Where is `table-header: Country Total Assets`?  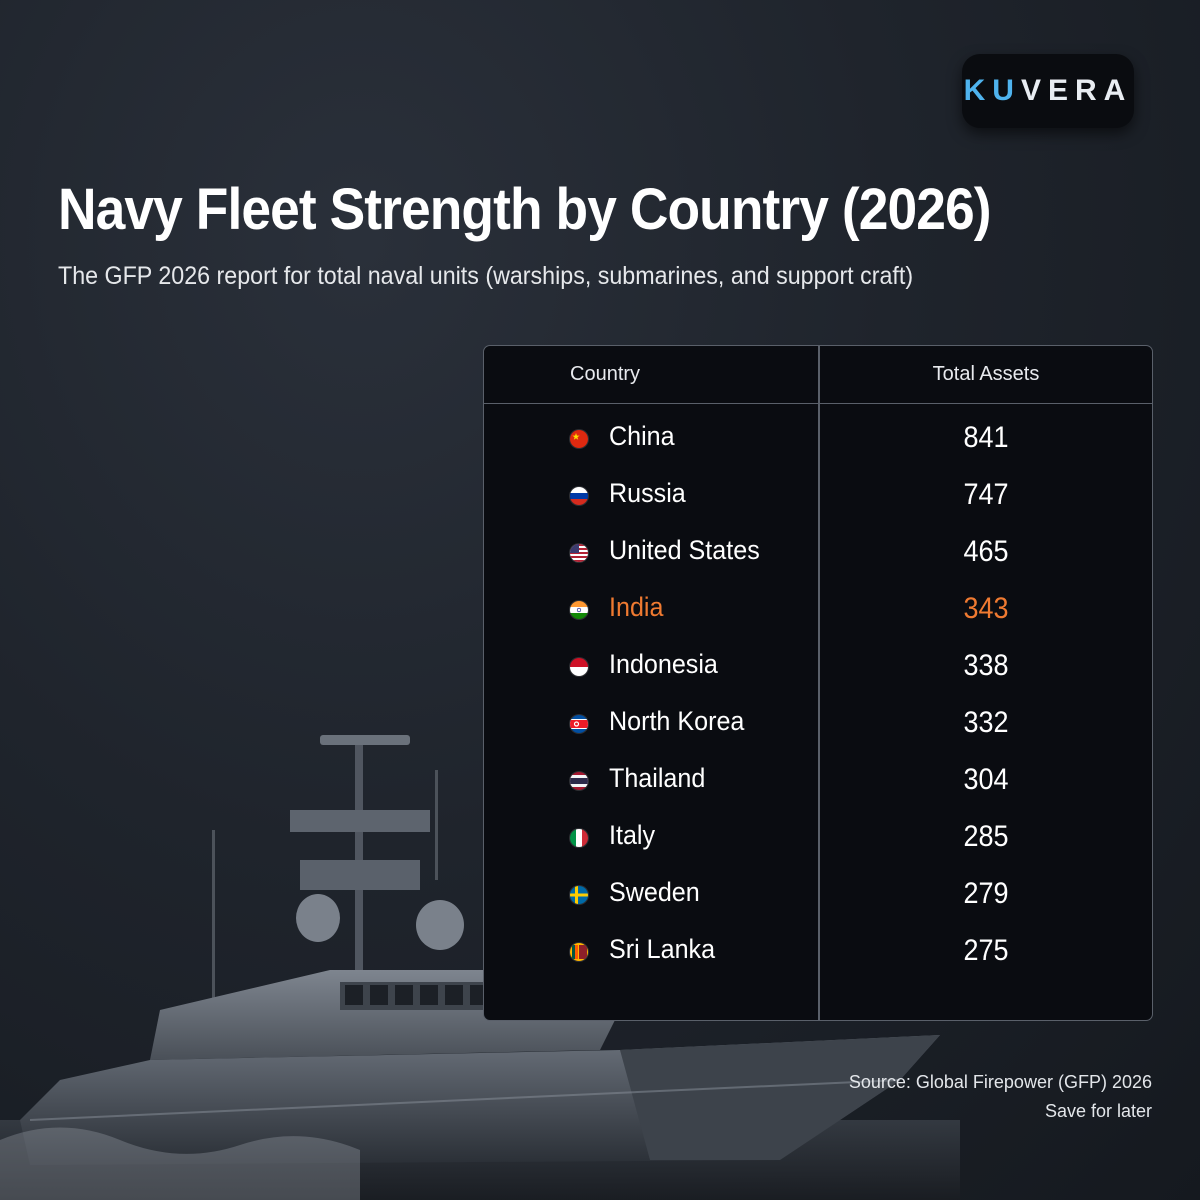 table-header: Country Total Assets is located at coordinates (818, 375).